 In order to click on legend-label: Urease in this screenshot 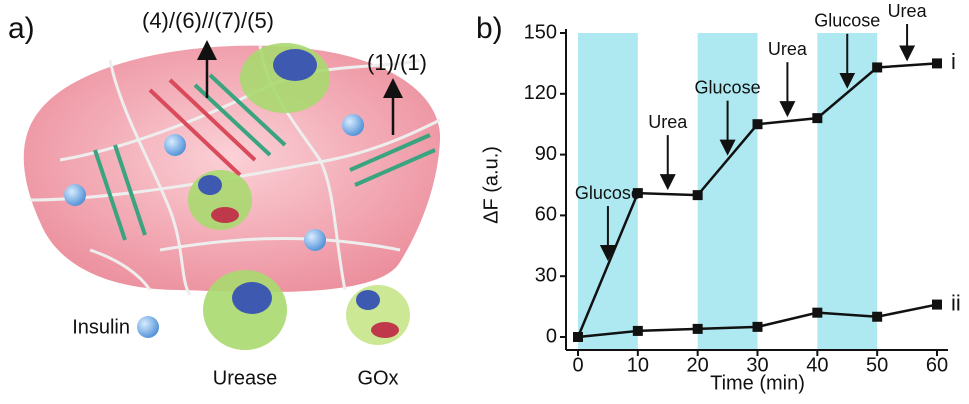, I will do `click(245, 378)`.